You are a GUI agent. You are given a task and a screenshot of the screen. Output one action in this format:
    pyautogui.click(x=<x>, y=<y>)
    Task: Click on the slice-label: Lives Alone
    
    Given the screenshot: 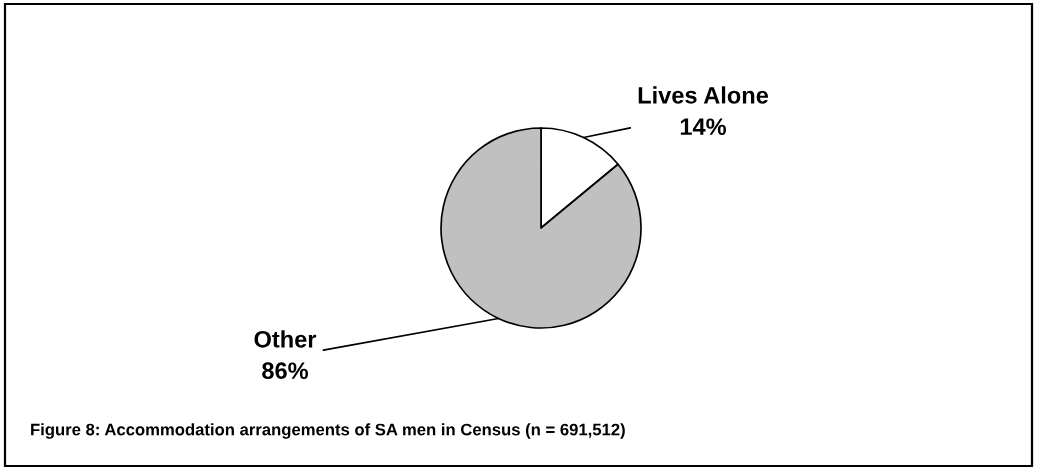 What is the action you would take?
    pyautogui.click(x=703, y=95)
    